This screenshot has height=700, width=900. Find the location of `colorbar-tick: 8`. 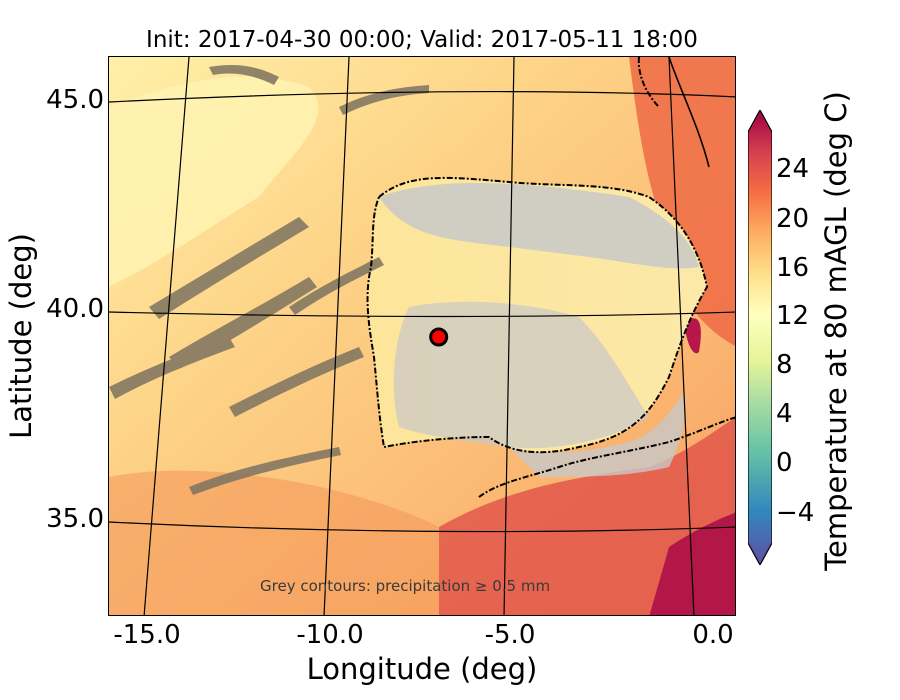

colorbar-tick: 8 is located at coordinates (784, 365).